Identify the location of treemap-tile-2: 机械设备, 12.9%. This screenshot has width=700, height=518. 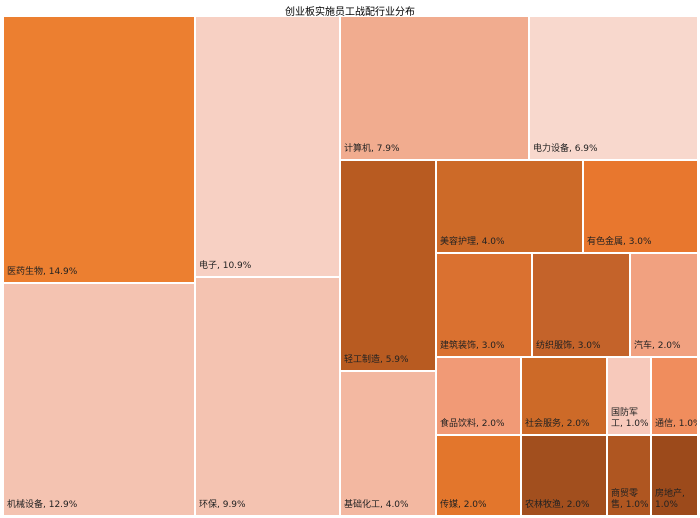
(99, 399).